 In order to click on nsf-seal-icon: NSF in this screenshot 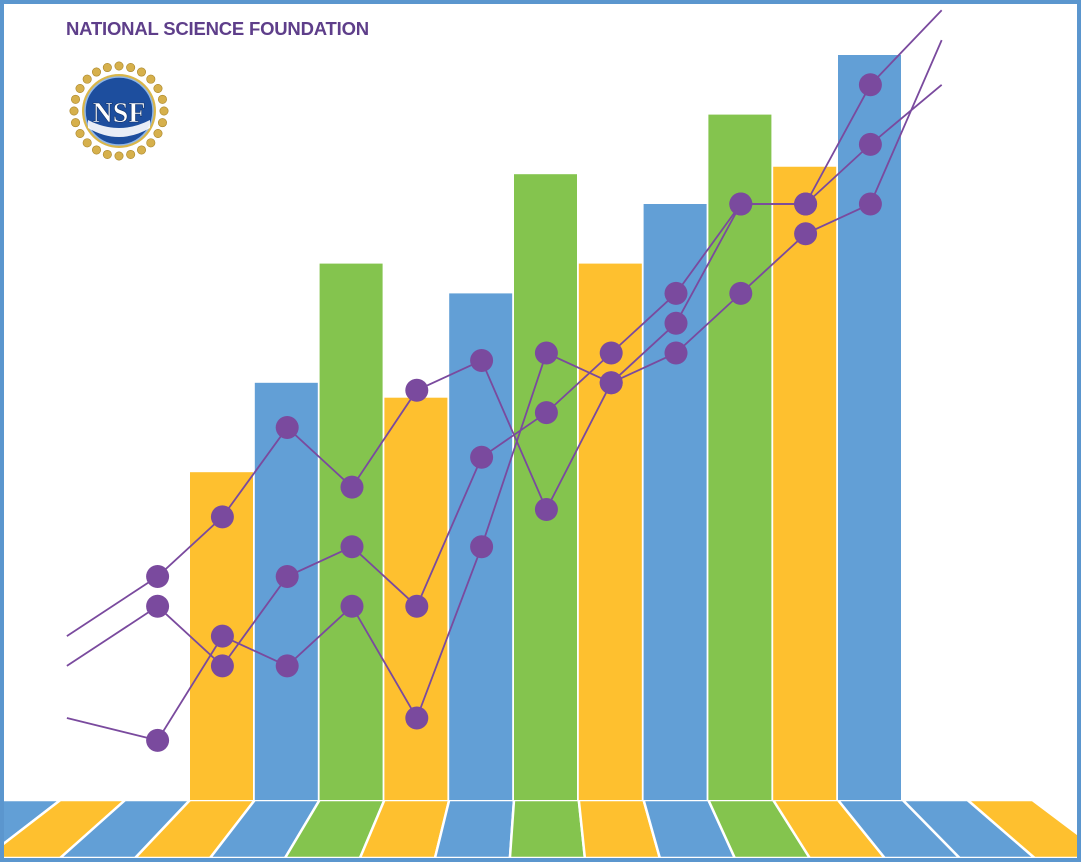, I will do `click(119, 111)`.